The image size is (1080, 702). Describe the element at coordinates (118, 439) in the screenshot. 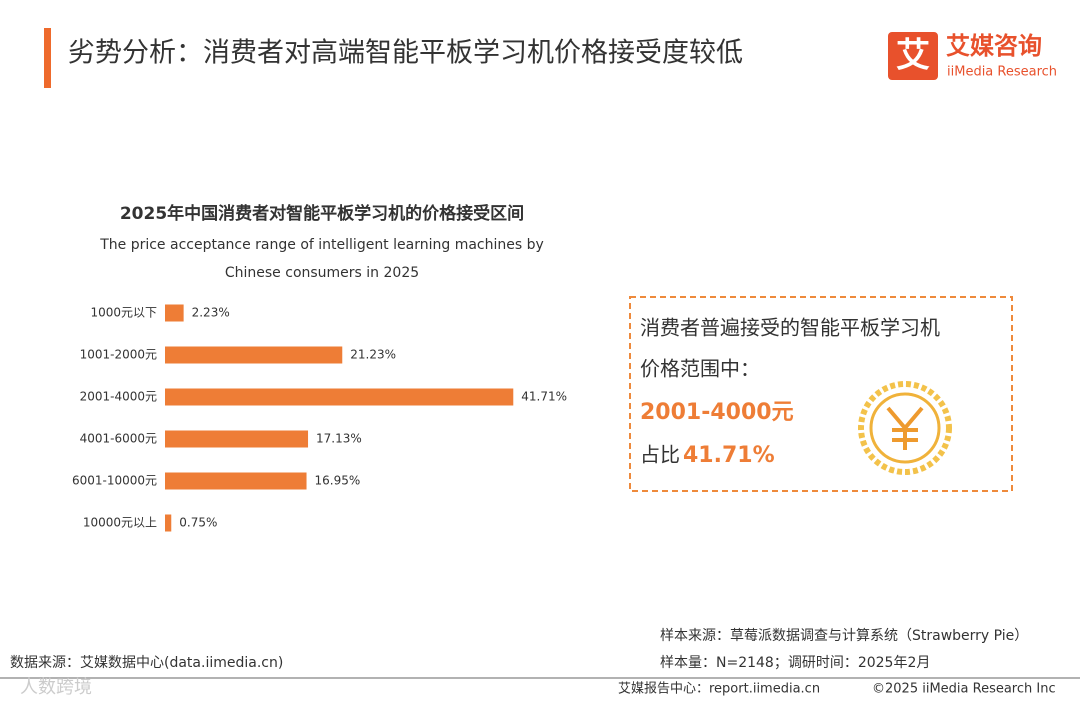

I see `category-label: 4001-6000元` at that location.